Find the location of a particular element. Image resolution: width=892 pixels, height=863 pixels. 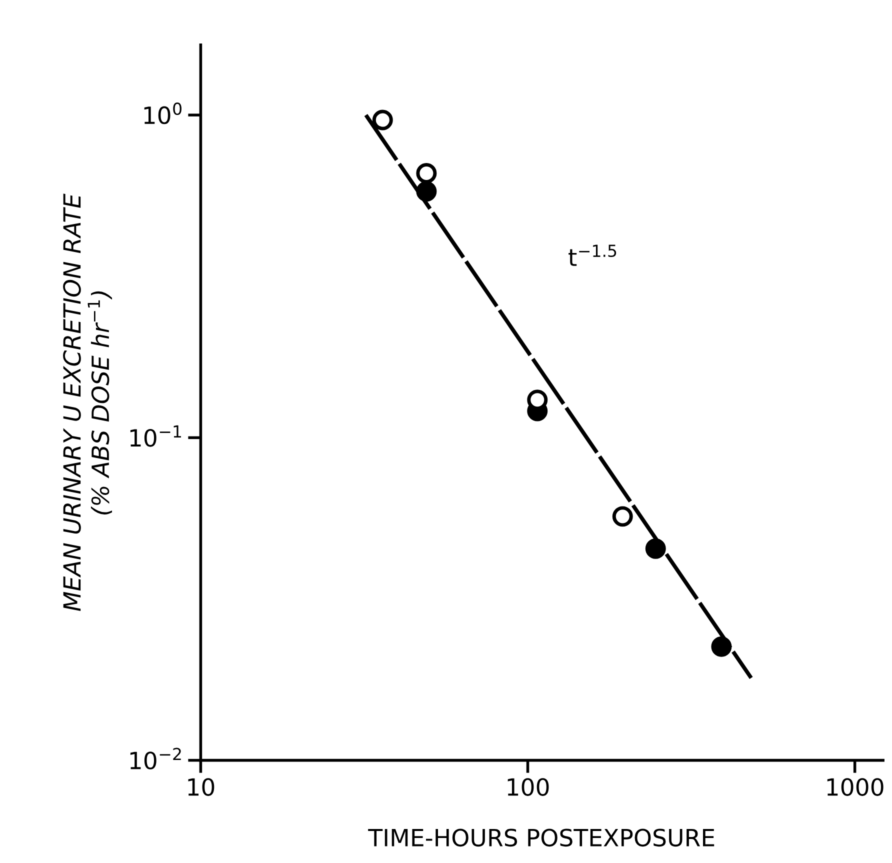

x-tick-label: 10 is located at coordinates (201, 787).